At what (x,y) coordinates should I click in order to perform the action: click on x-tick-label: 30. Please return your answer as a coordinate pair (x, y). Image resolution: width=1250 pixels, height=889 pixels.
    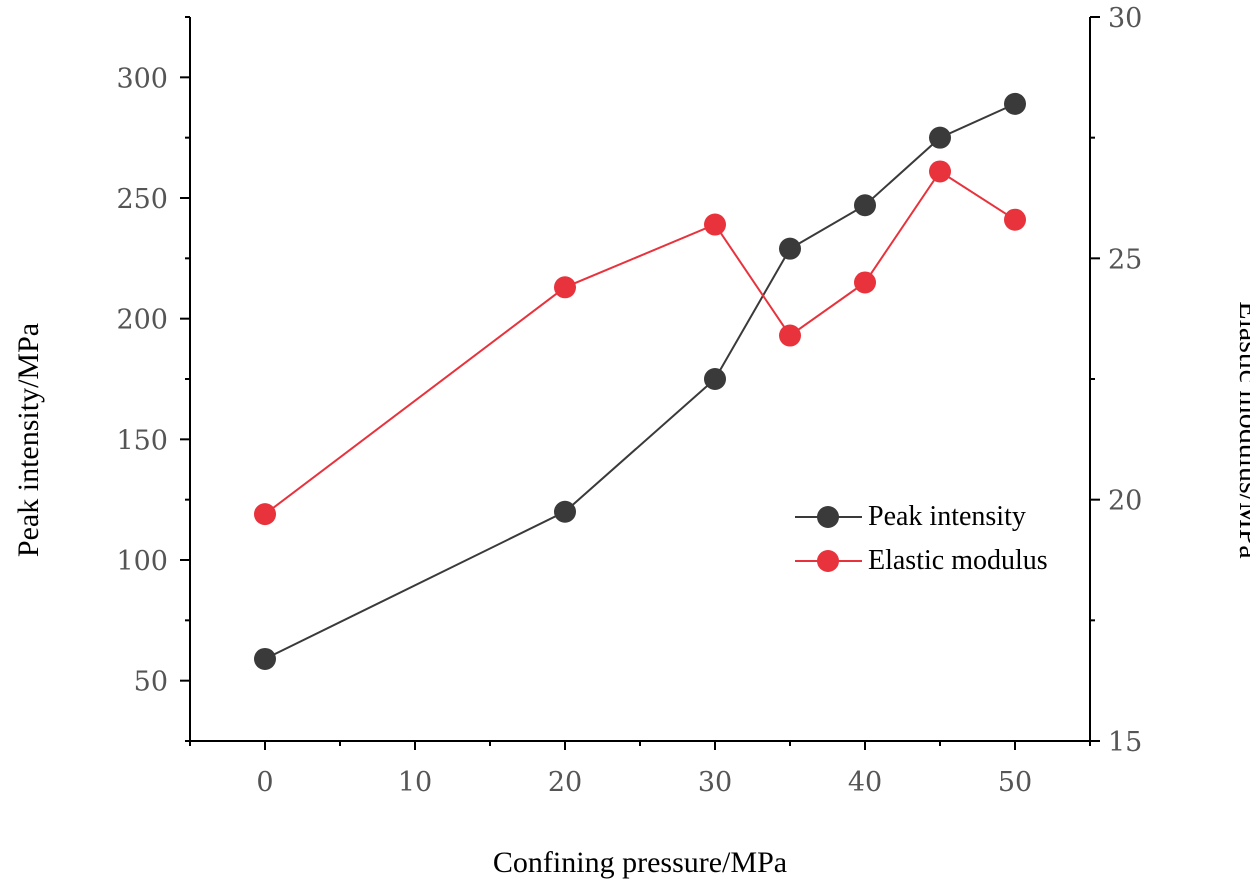
    Looking at the image, I should click on (715, 782).